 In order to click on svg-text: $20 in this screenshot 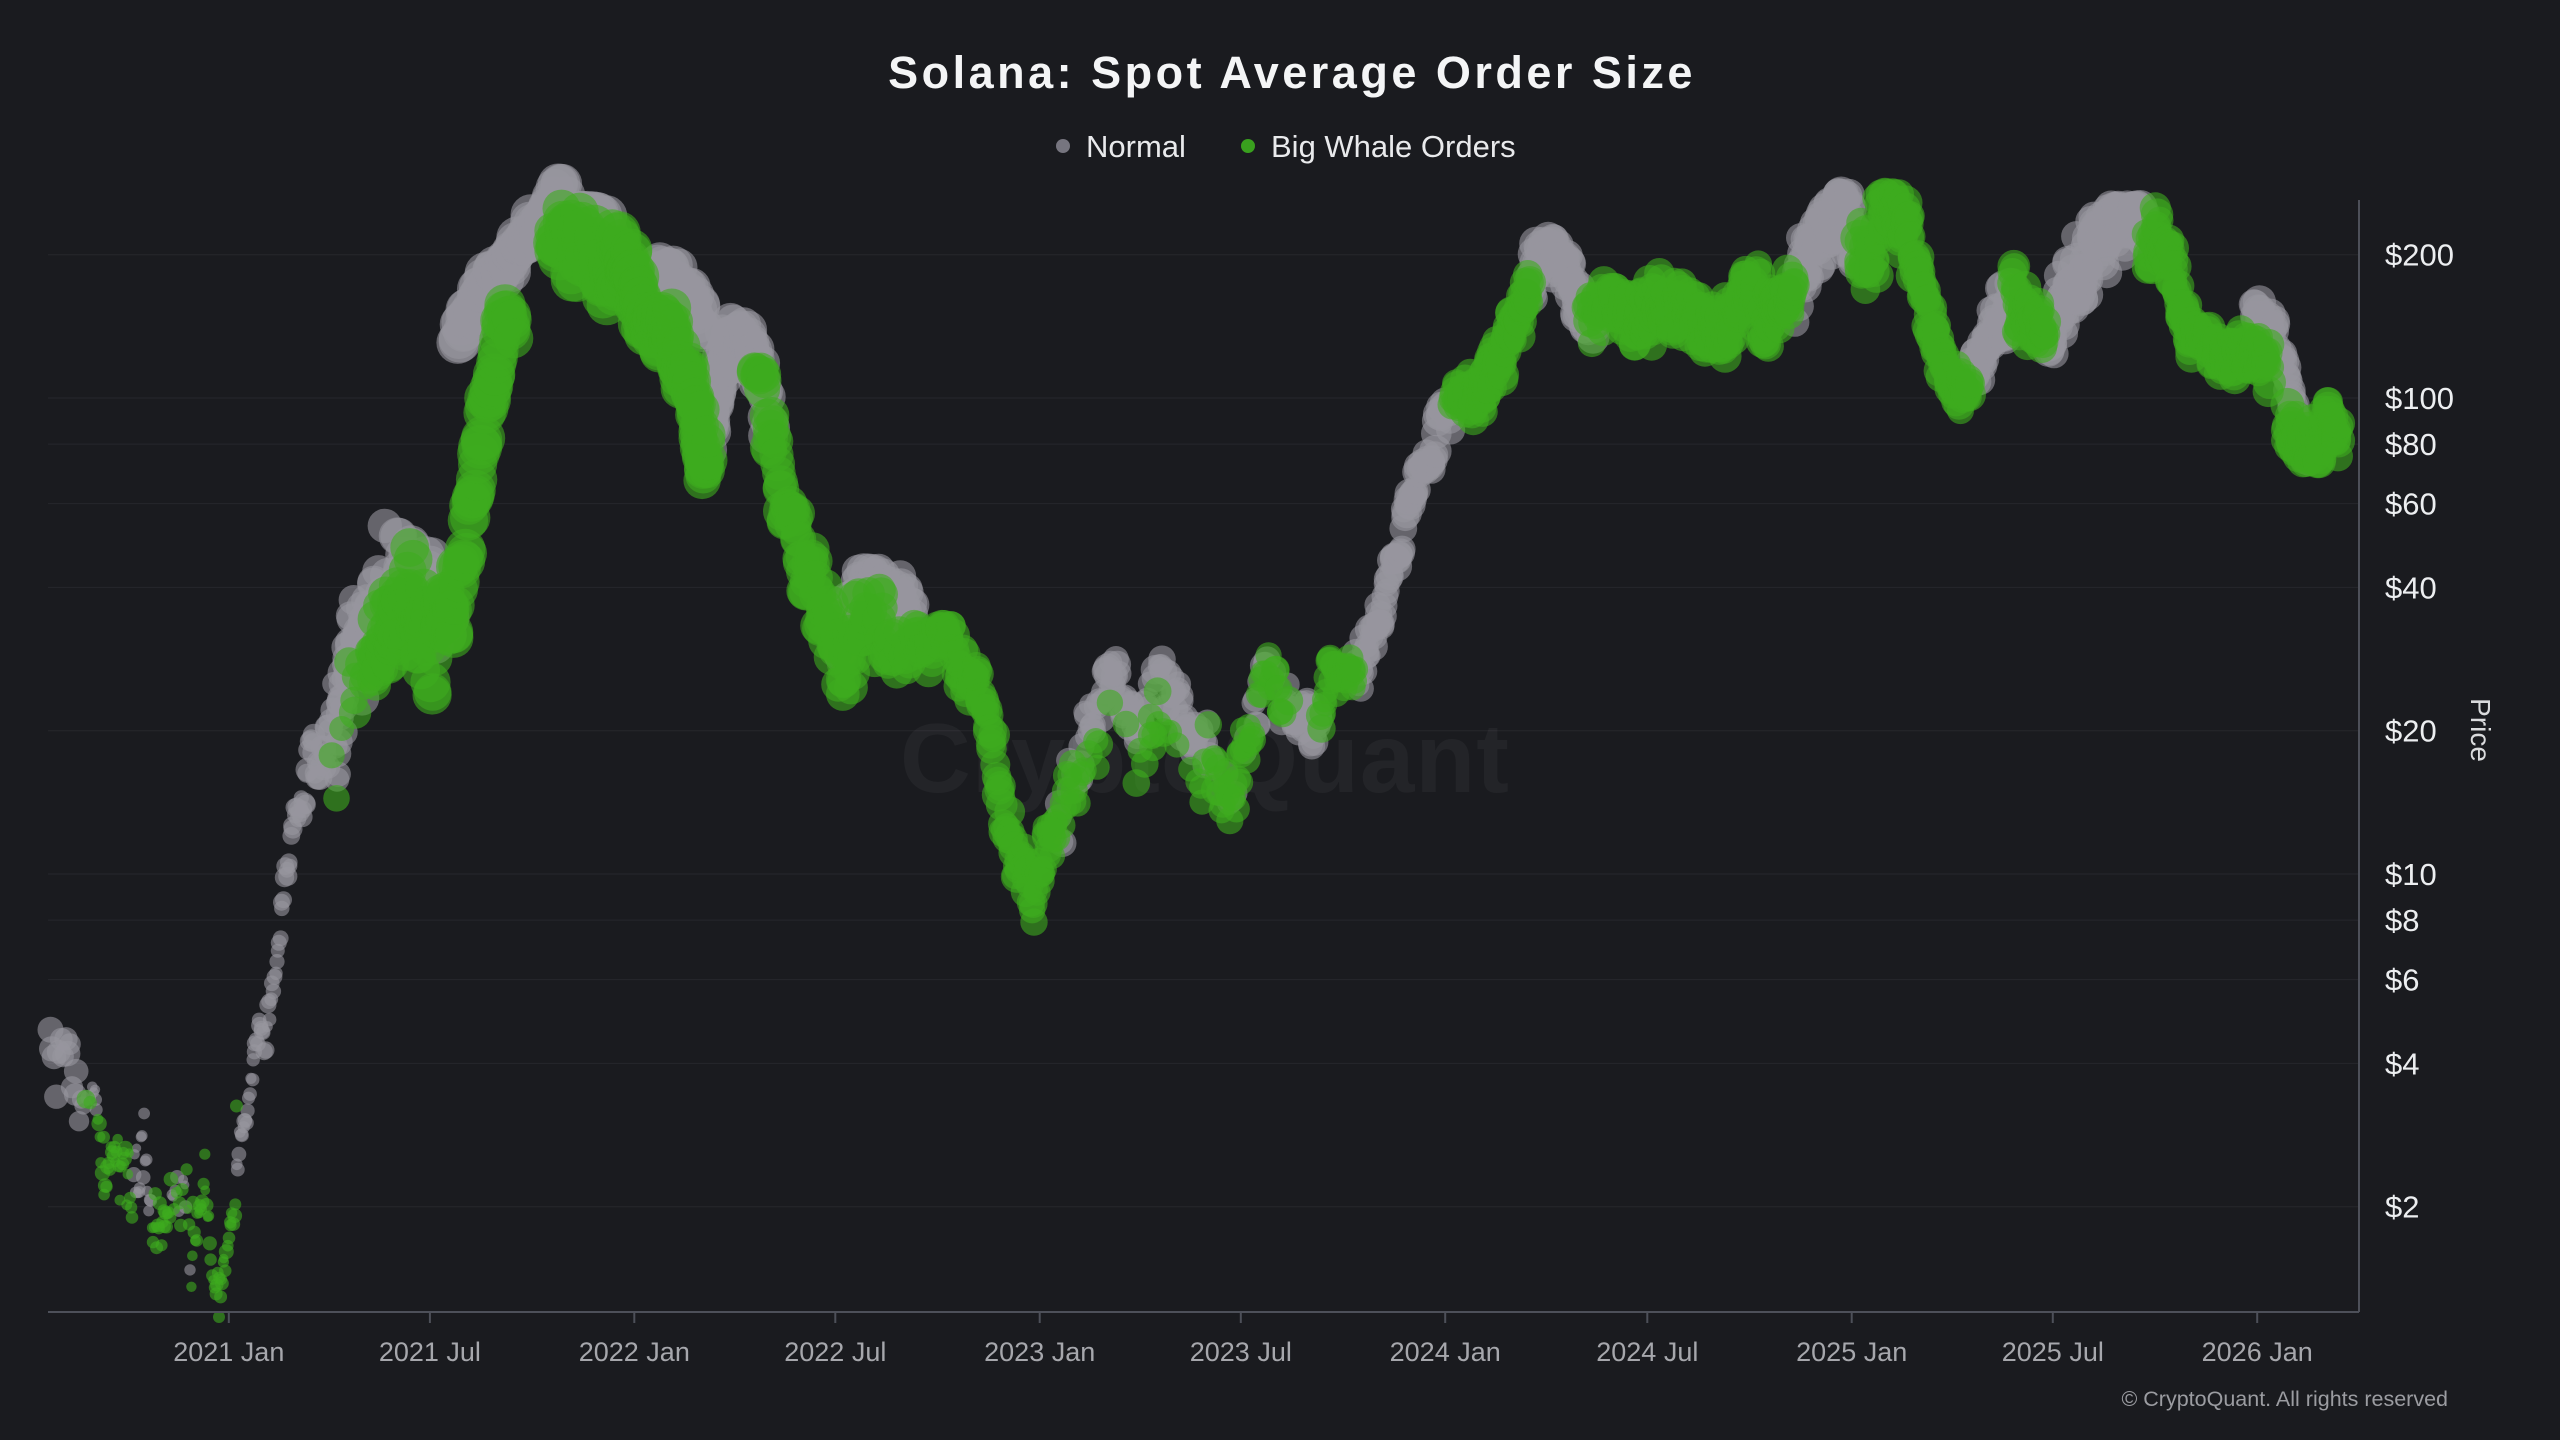, I will do `click(2411, 731)`.